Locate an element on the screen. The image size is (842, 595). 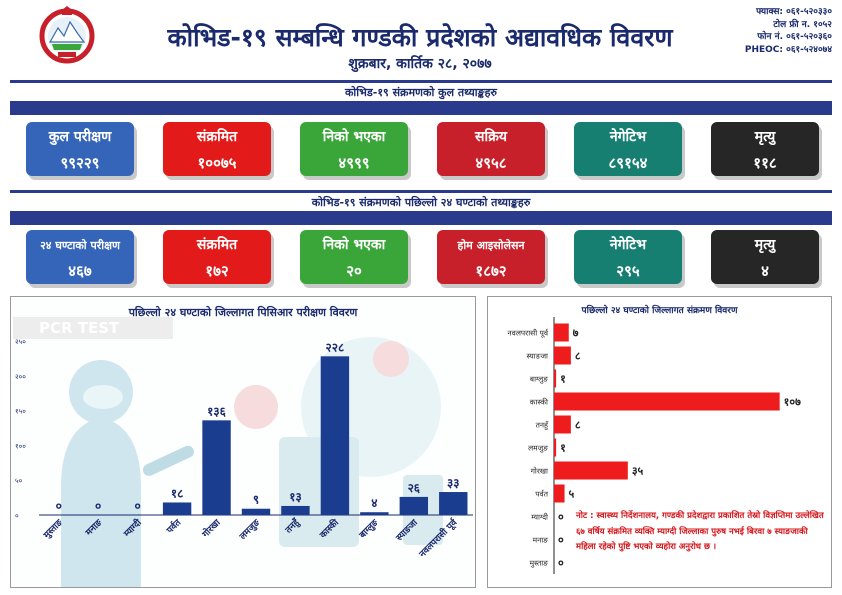
stat-value: २० is located at coordinates (354, 271).